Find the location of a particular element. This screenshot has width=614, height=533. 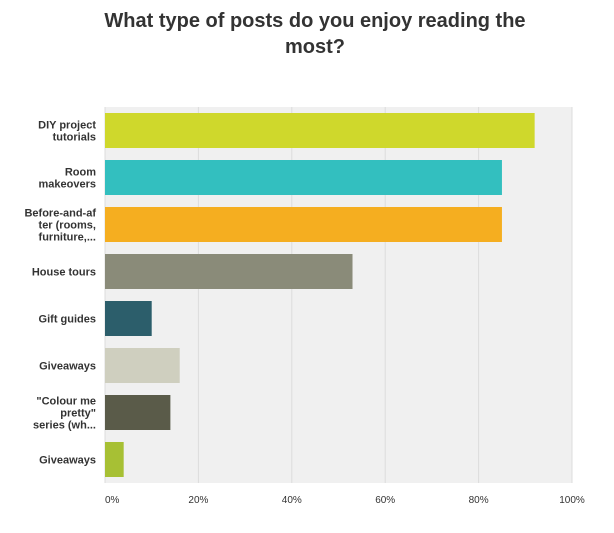

x-tick-label: 40% is located at coordinates (292, 500).